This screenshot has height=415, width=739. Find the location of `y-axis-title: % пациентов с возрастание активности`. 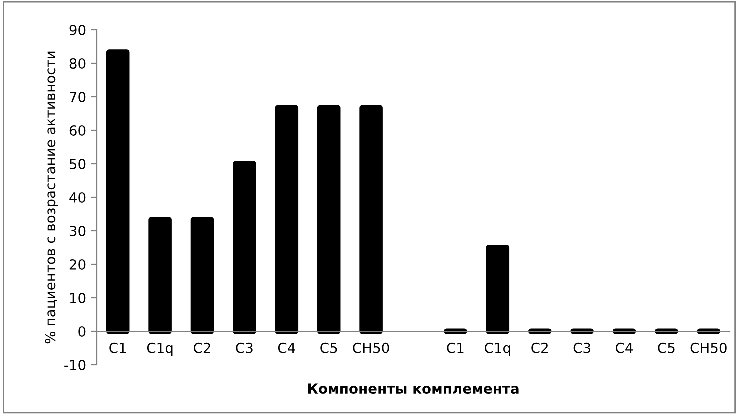

y-axis-title: % пациентов с возрастание активности is located at coordinates (51, 198).